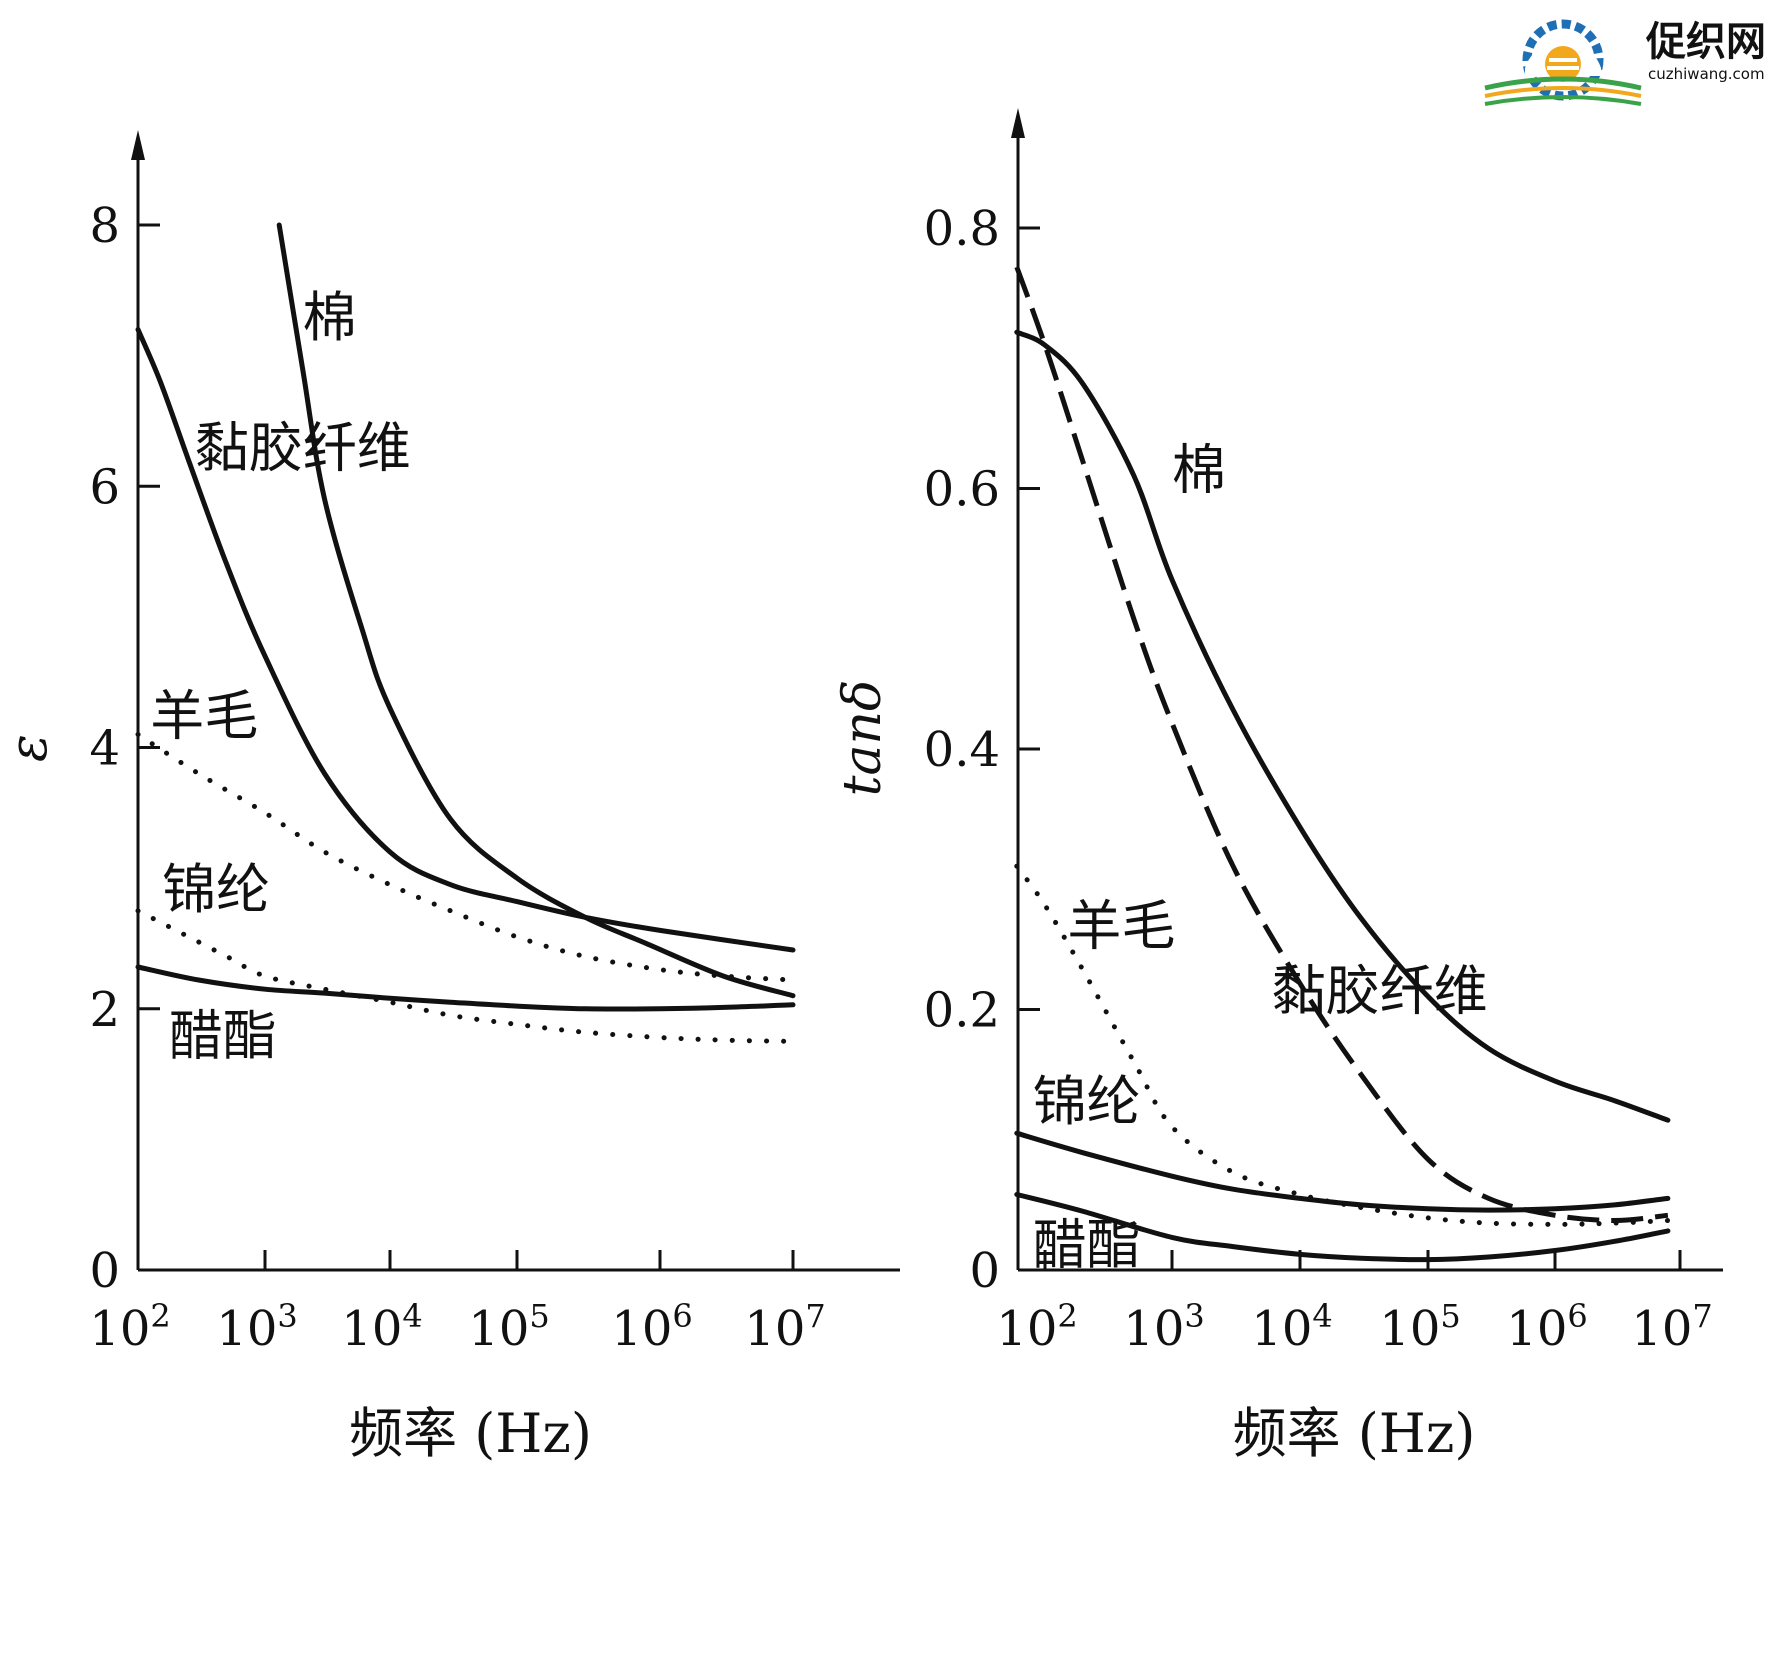 The height and width of the screenshot is (1658, 1771). What do you see at coordinates (962, 750) in the screenshot?
I see `y-tick-label: 0.4` at bounding box center [962, 750].